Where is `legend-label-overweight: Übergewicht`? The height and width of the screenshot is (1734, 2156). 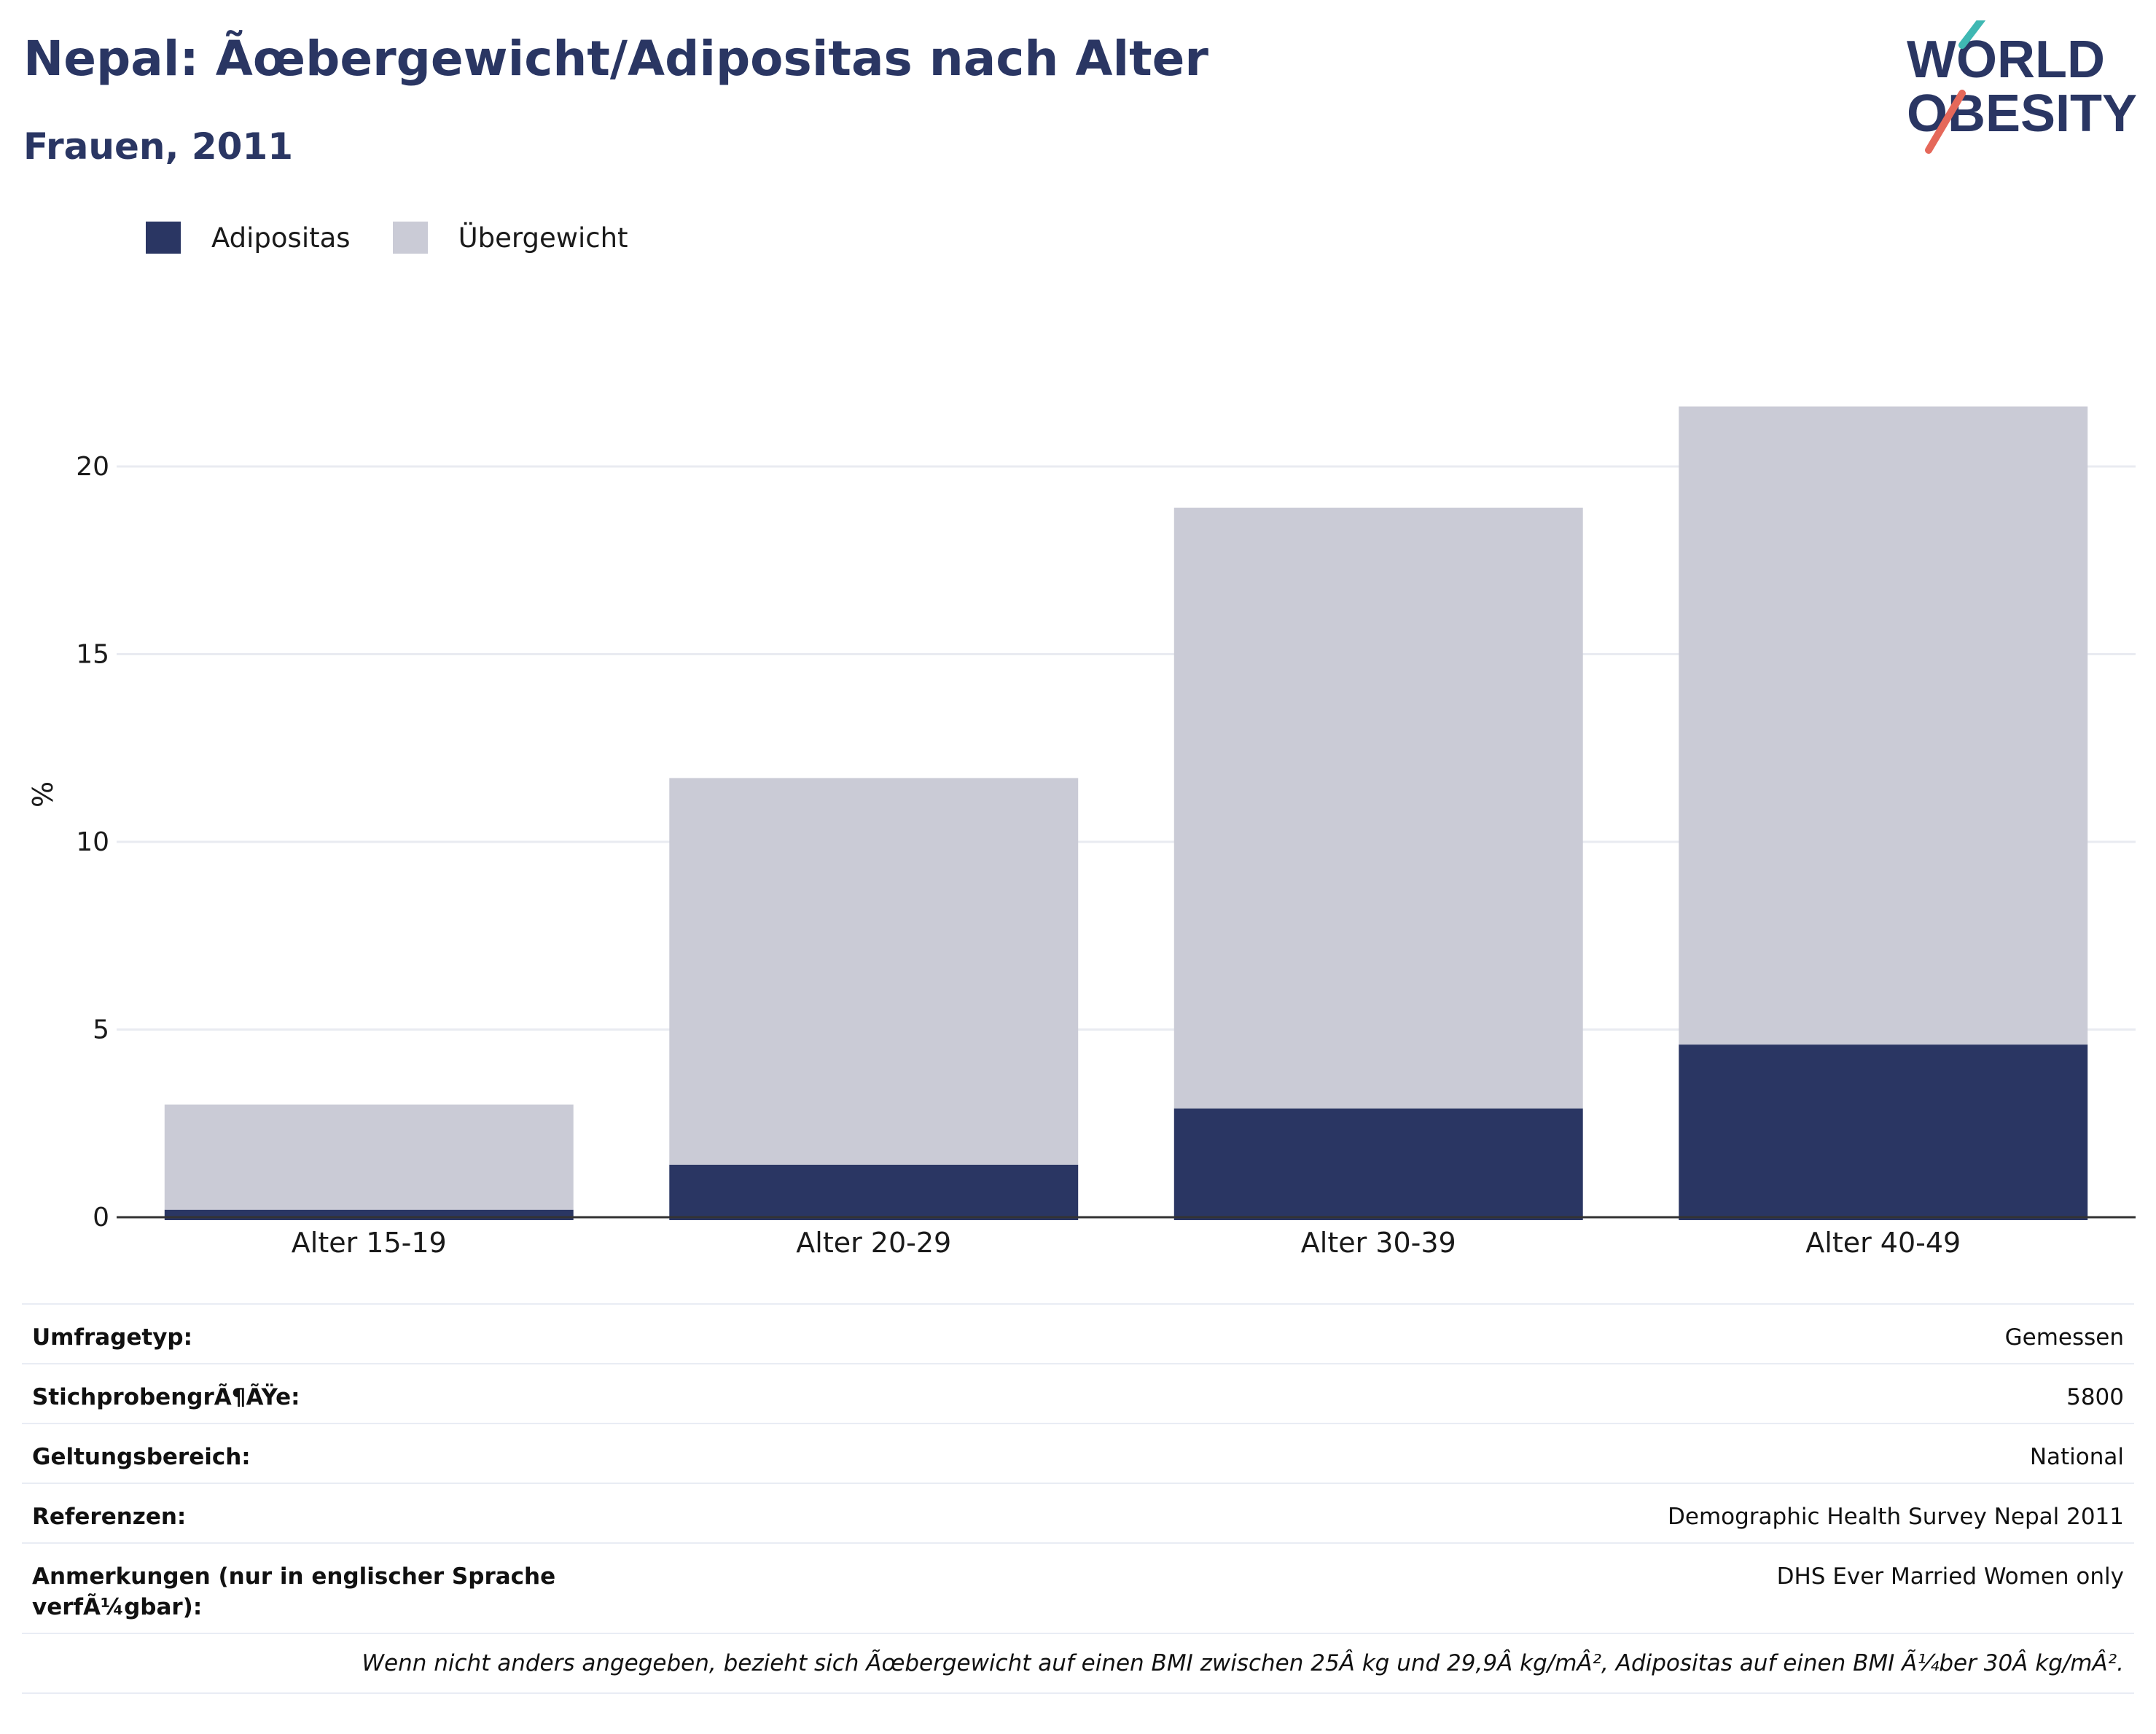 legend-label-overweight: Übergewicht is located at coordinates (543, 238).